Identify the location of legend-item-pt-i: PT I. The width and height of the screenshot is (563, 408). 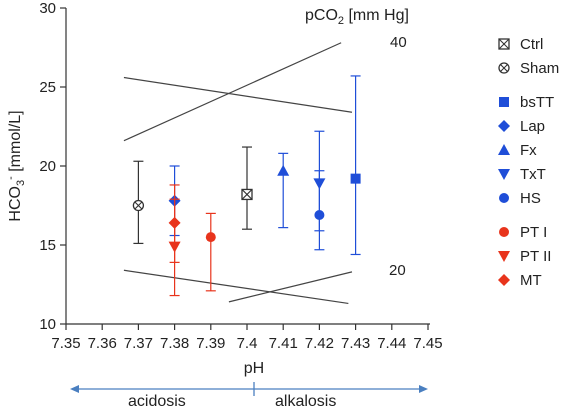
(523, 232).